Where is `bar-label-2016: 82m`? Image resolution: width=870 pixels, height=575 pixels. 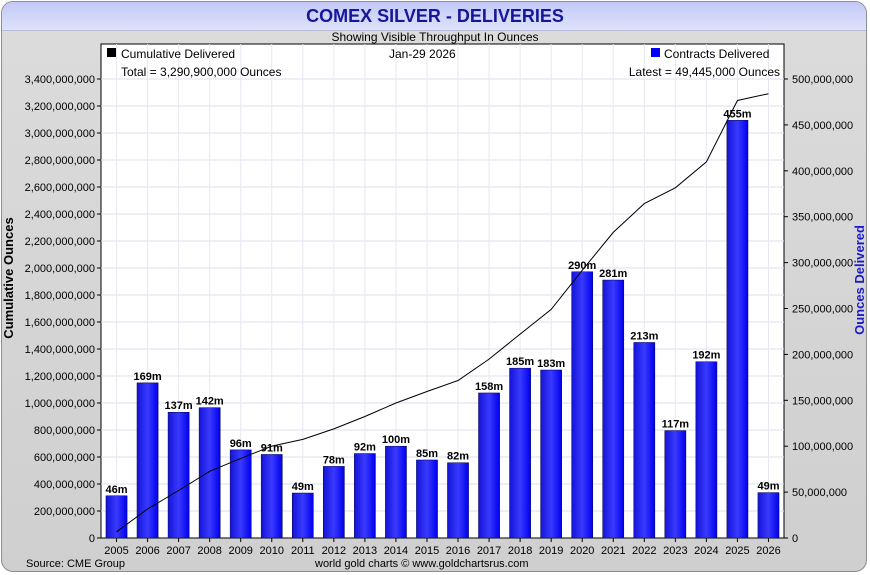
bar-label-2016: 82m is located at coordinates (458, 457).